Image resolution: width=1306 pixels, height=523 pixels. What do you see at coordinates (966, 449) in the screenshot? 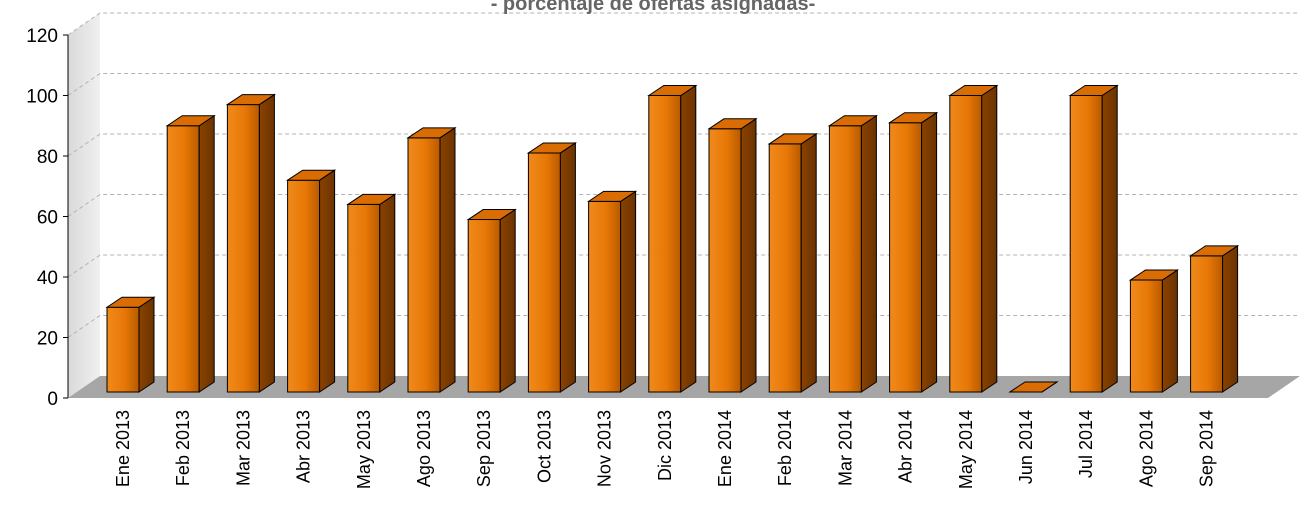
I see `x-tick-label: May 2014` at bounding box center [966, 449].